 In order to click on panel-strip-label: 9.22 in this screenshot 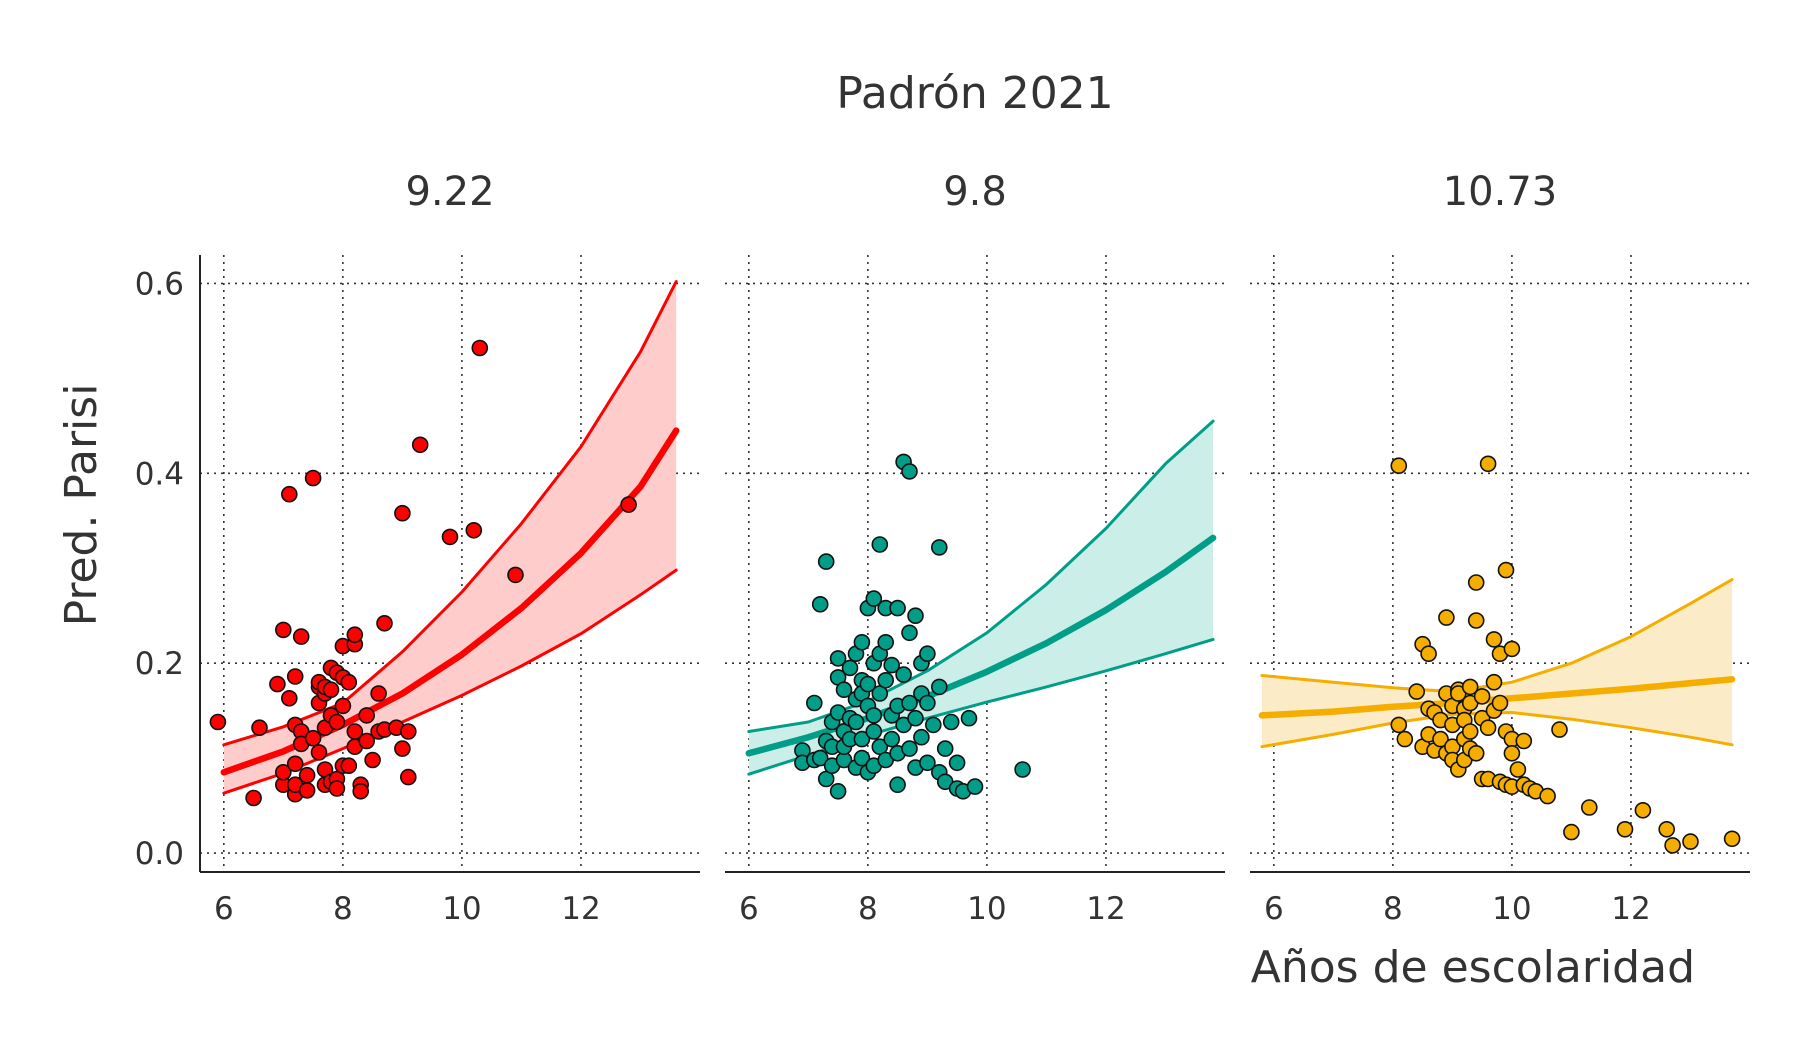, I will do `click(449, 192)`.